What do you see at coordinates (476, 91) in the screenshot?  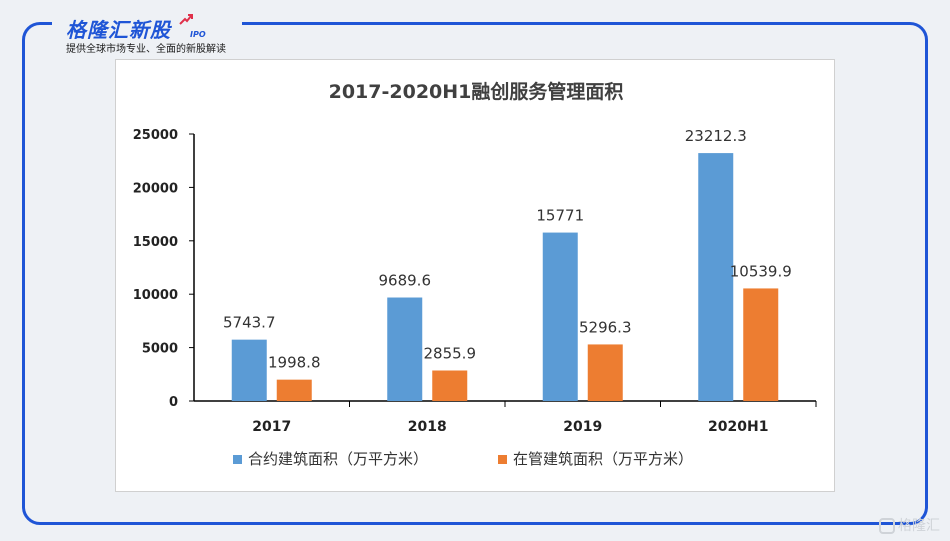 I see `chart-title: 2017-2020H1融创服务管理面积` at bounding box center [476, 91].